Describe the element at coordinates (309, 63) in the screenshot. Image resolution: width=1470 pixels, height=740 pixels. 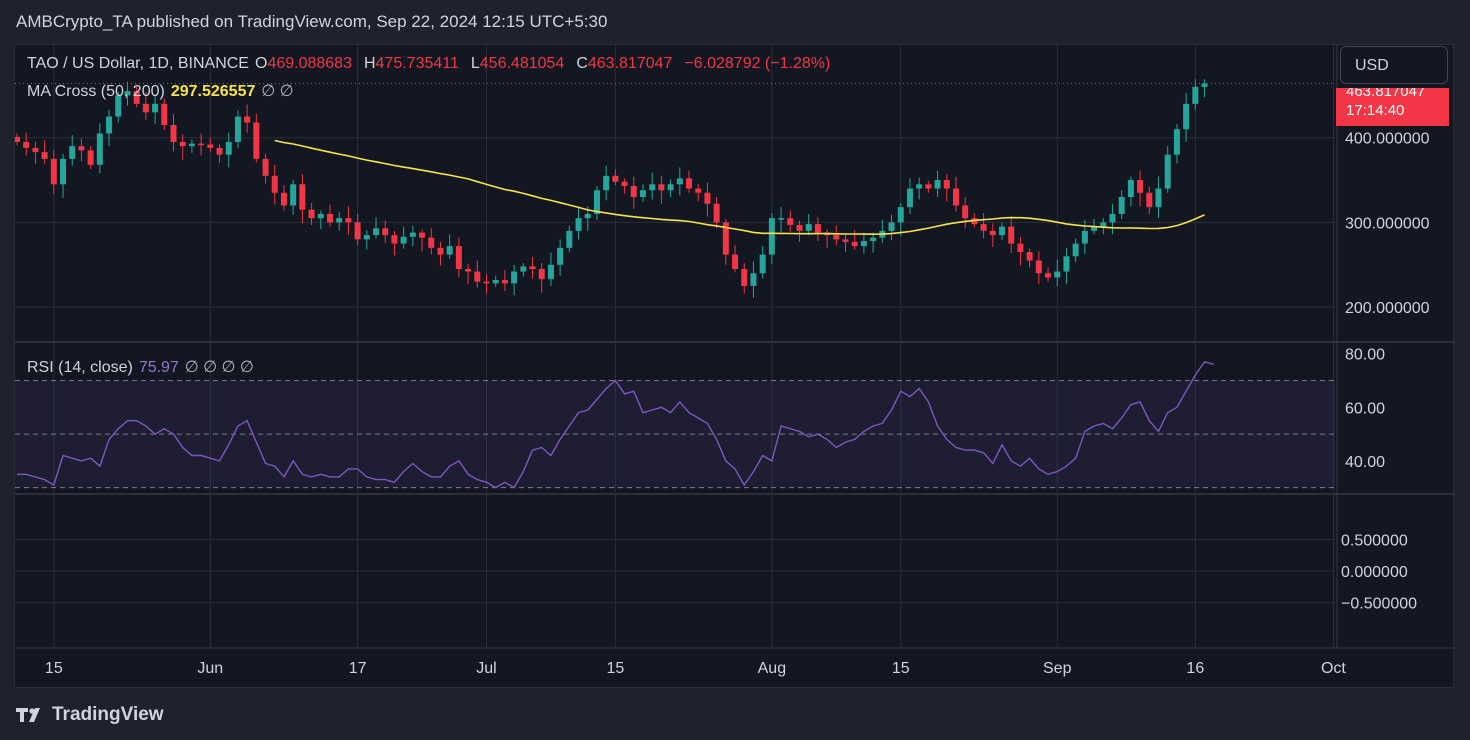
I see `open-value: 469.088683` at that location.